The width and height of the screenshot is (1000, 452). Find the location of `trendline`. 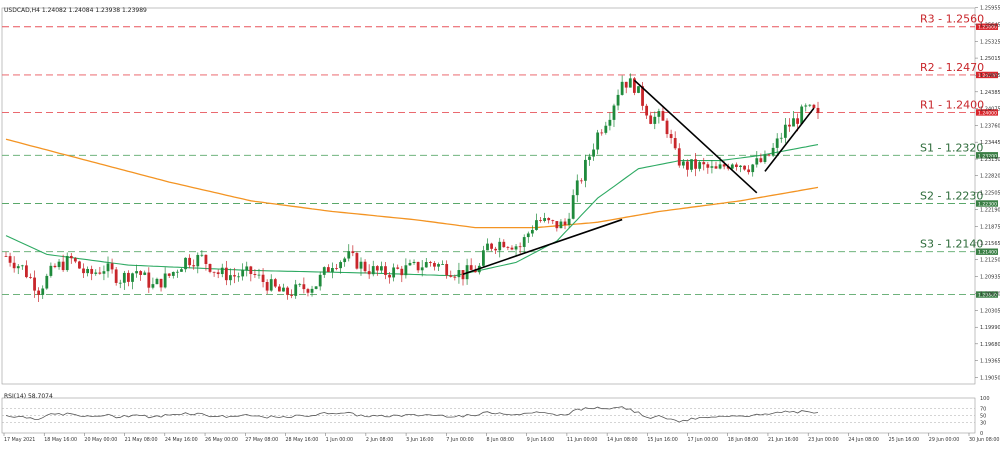

trendline is located at coordinates (695, 136).